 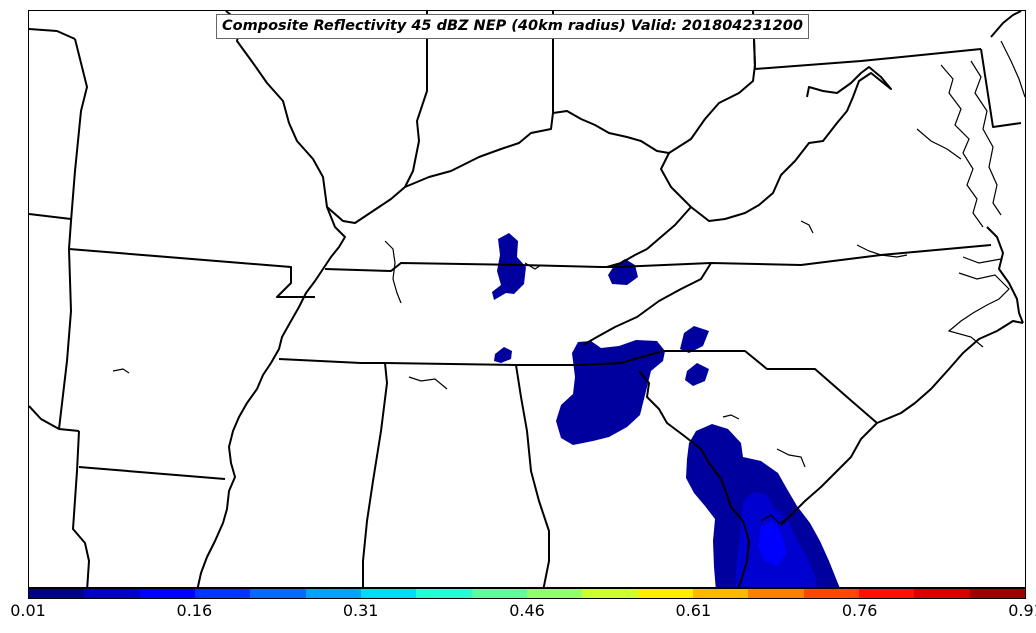 I want to click on ohio-river-illinois, so click(x=350, y=215).